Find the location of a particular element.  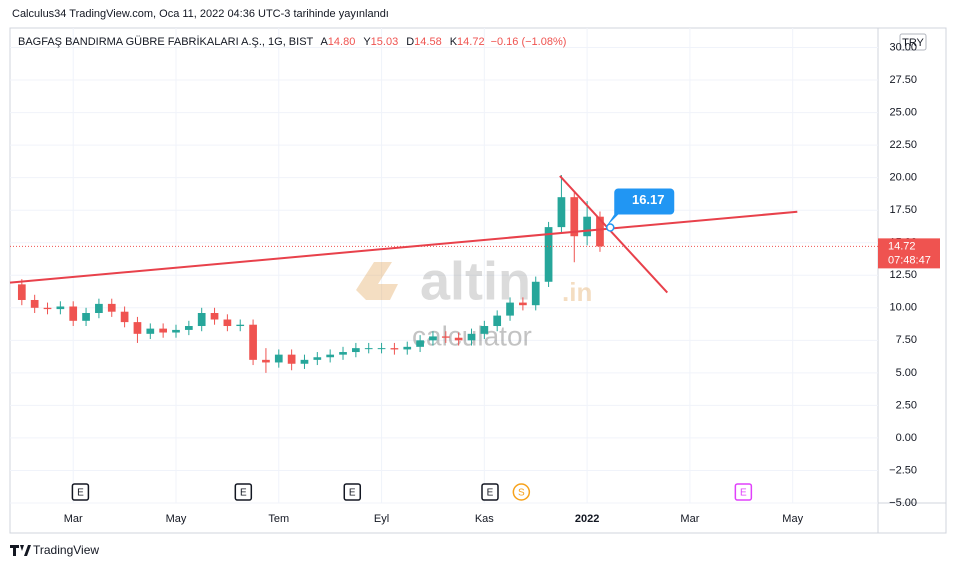

event-label: S is located at coordinates (521, 493).